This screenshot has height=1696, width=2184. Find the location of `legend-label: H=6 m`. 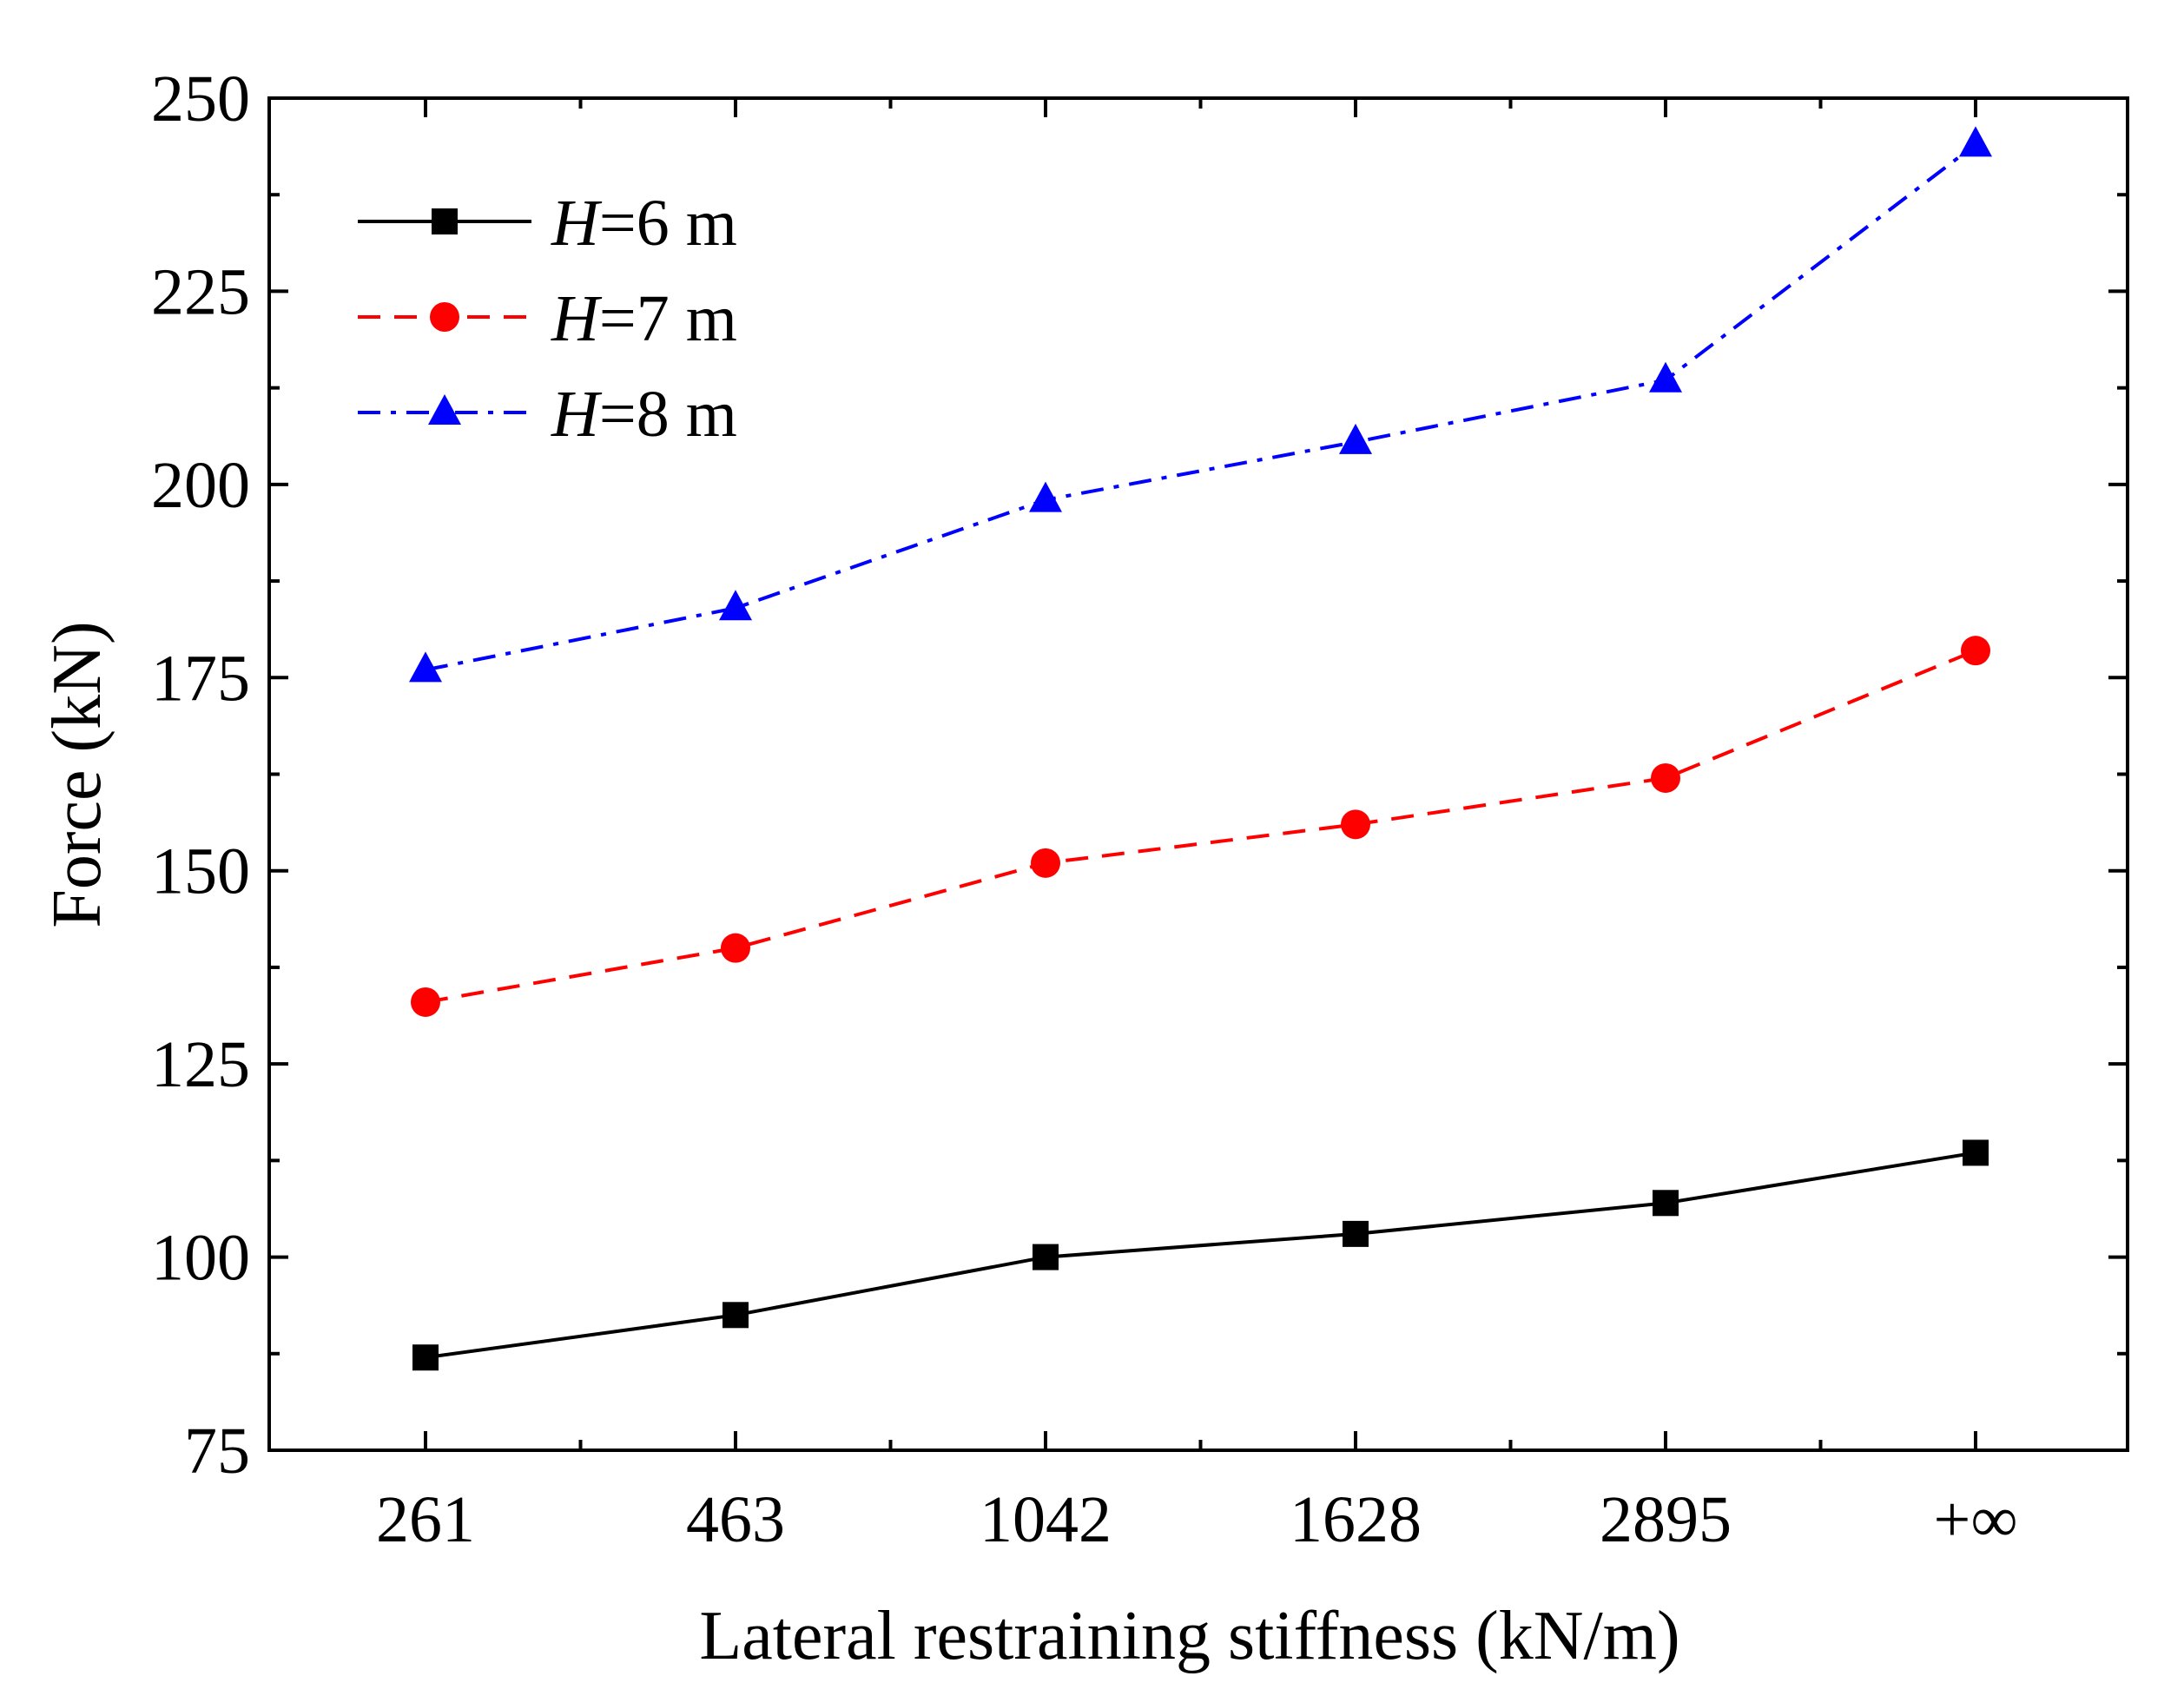

legend-label: H=6 m is located at coordinates (644, 223).